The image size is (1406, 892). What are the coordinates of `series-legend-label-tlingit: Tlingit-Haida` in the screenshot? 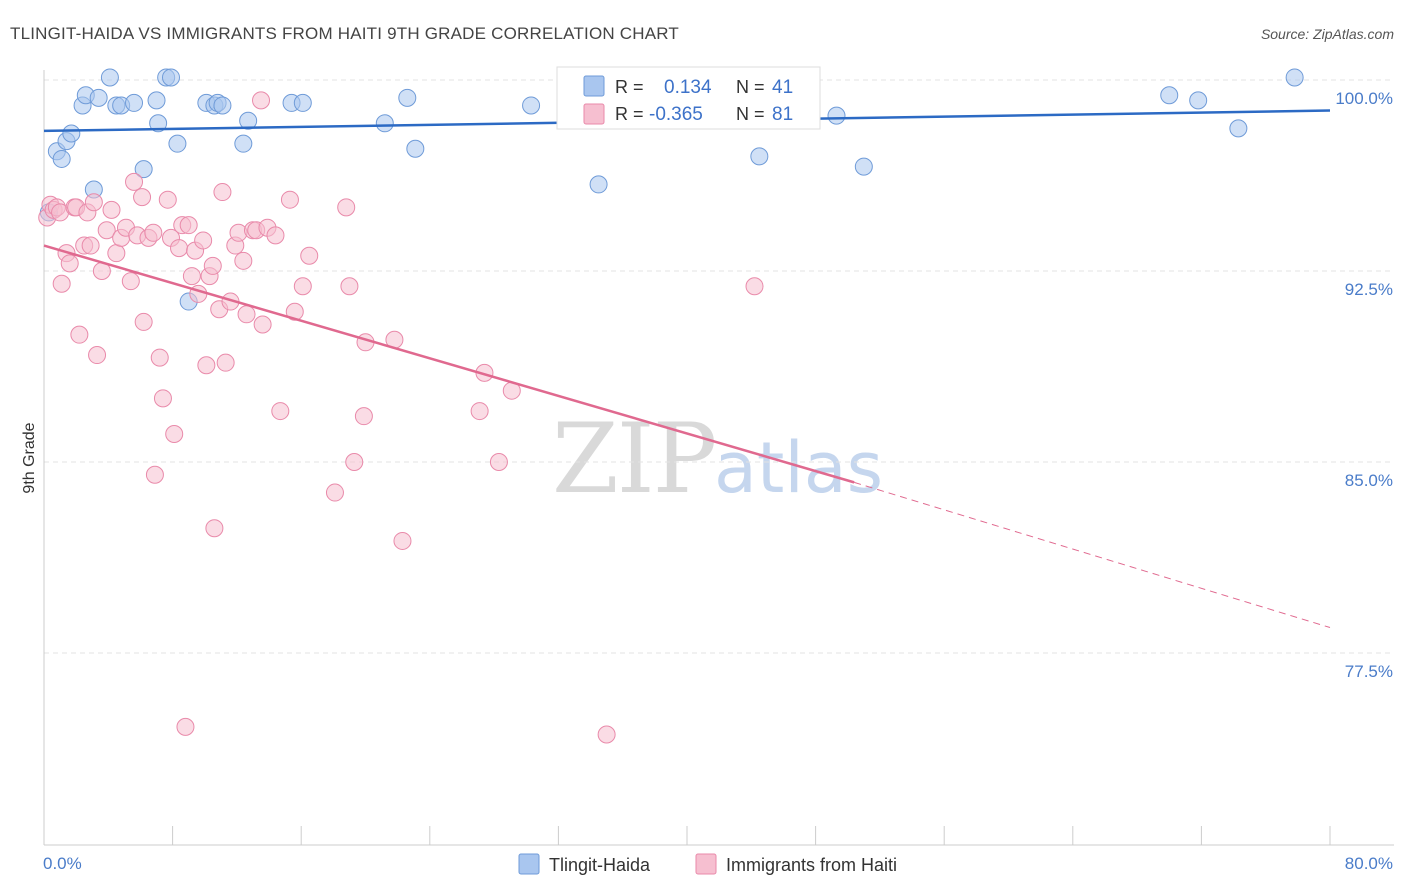 It's located at (600, 865).